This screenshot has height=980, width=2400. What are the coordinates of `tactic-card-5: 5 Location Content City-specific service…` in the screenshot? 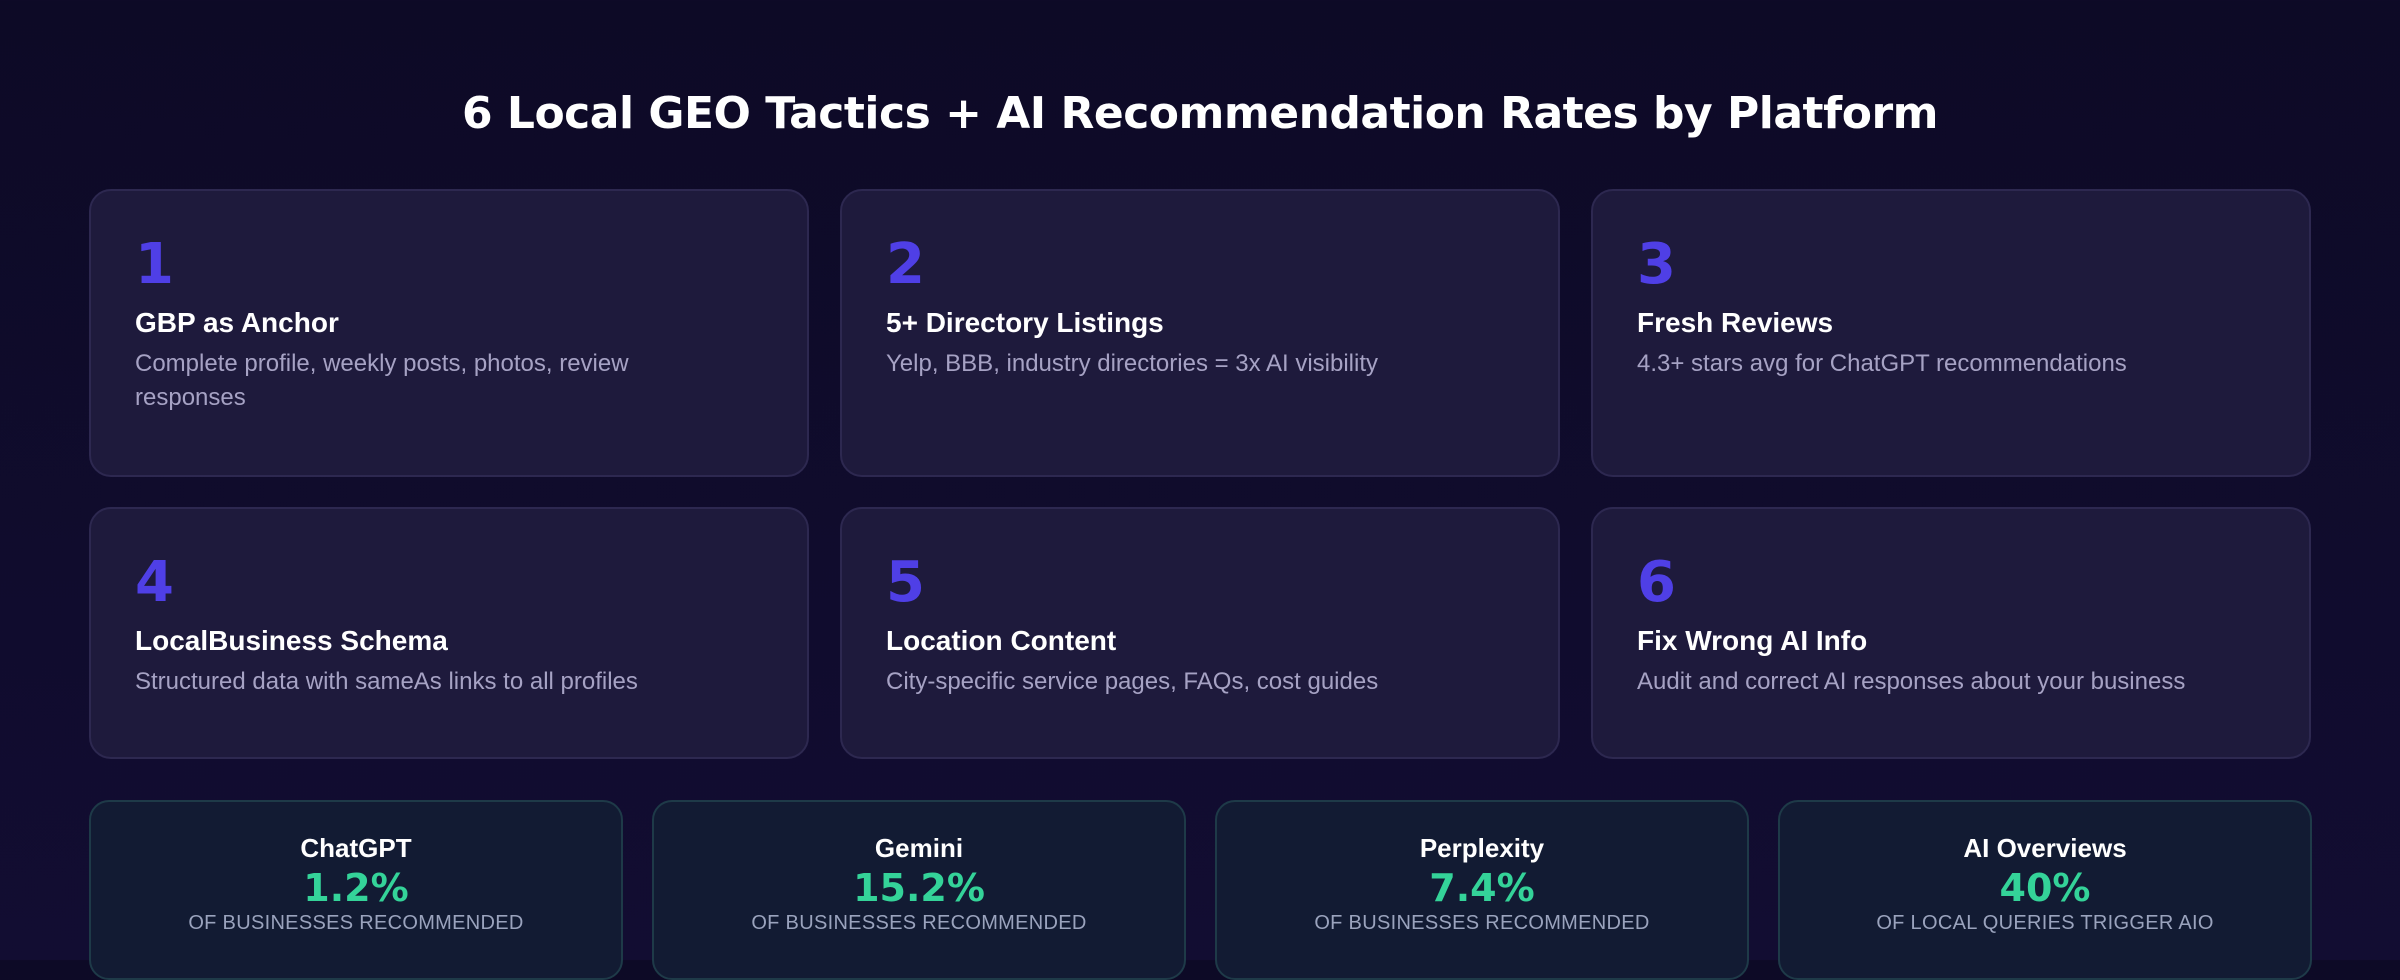 It's located at (1200, 633).